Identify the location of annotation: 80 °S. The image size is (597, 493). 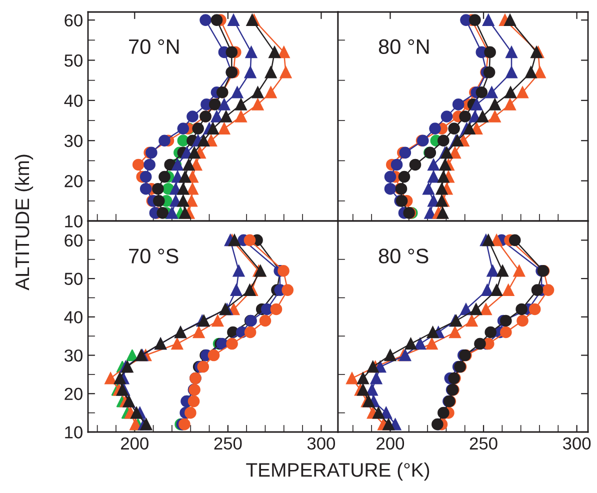
(403, 256).